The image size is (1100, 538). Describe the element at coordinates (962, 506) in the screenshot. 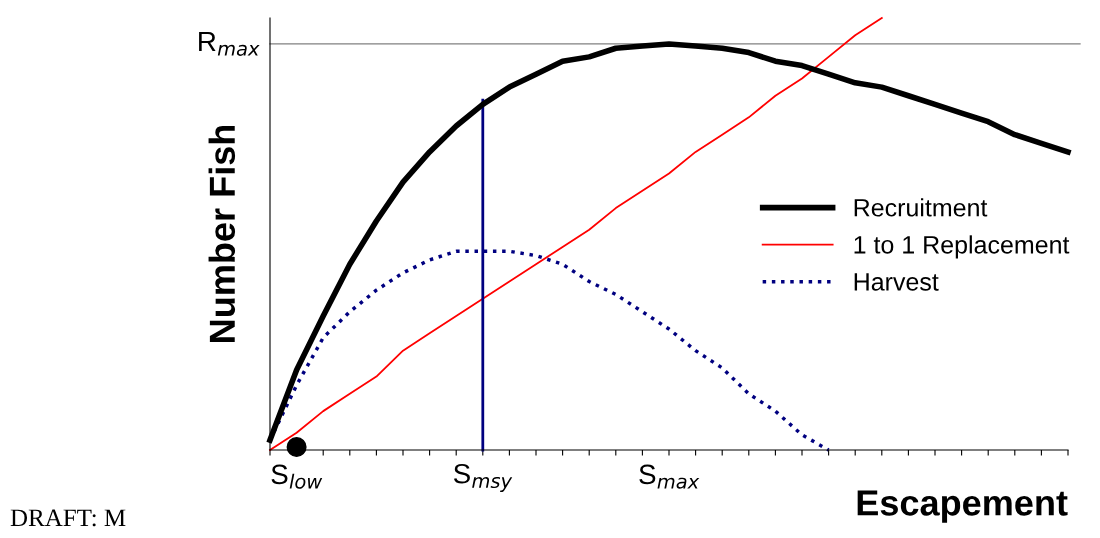

I see `x-axis-title: Escapement` at that location.